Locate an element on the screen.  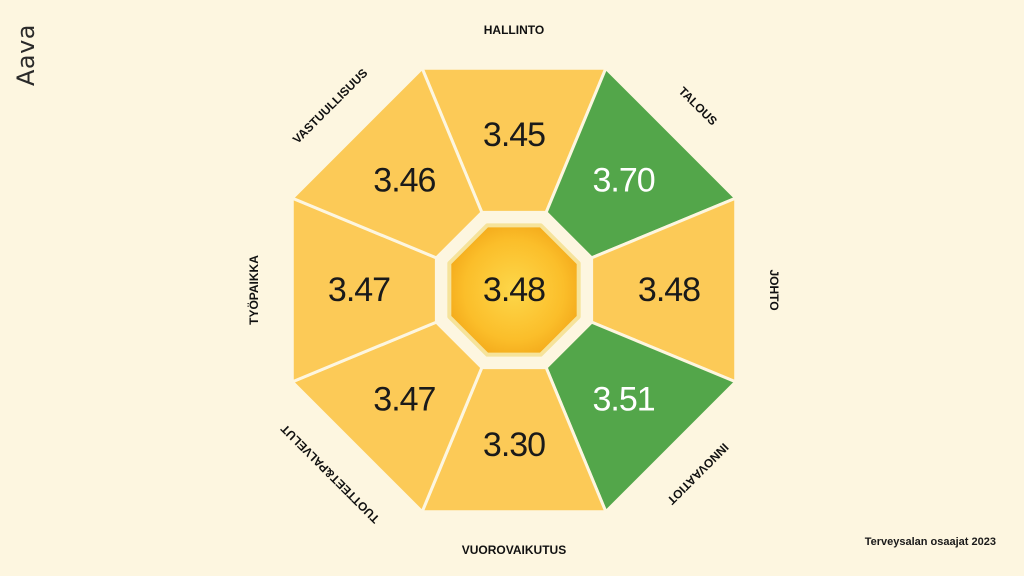
segment-value: 3.46 is located at coordinates (404, 180).